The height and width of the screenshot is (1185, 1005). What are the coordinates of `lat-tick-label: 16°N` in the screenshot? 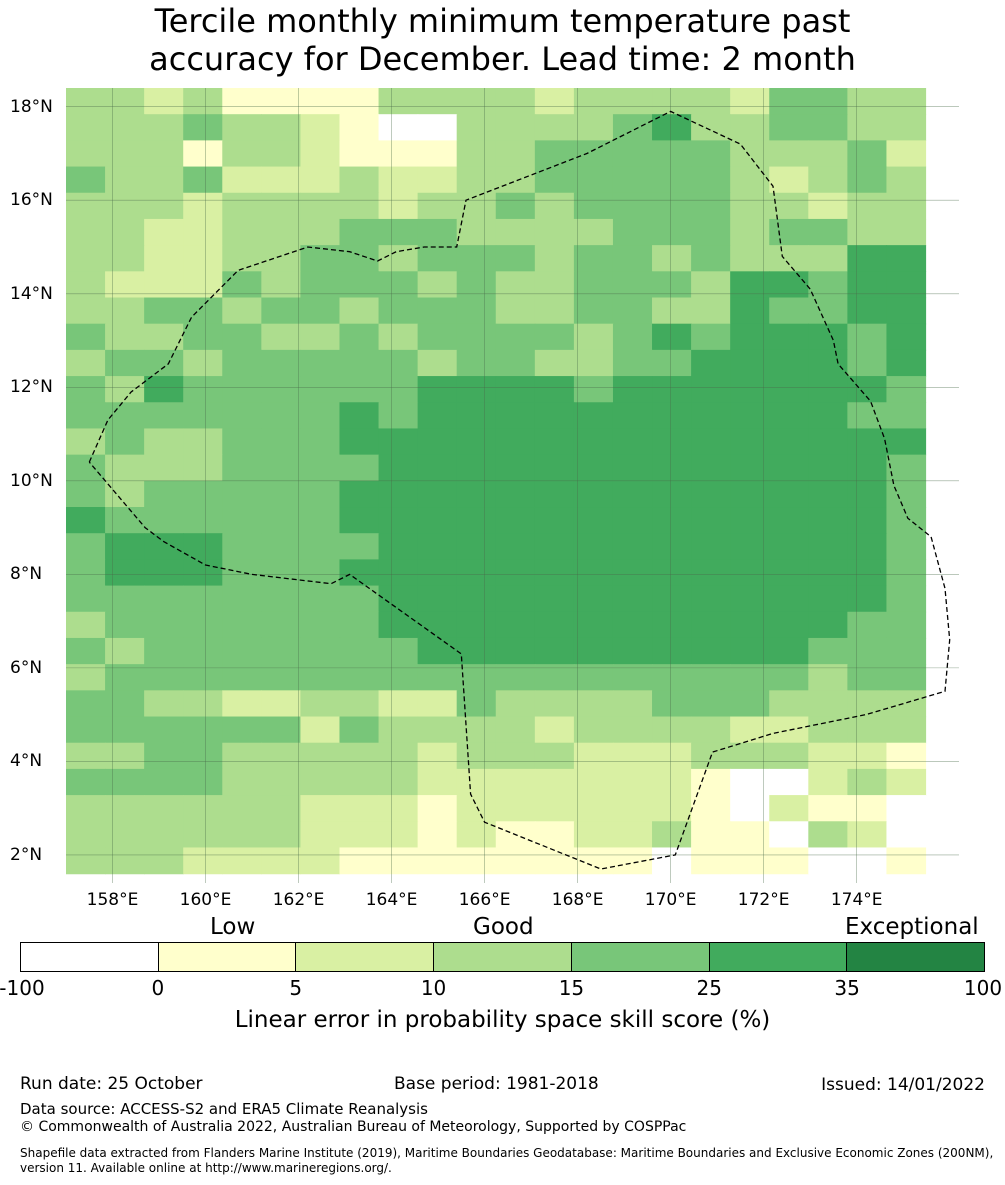 It's located at (31, 200).